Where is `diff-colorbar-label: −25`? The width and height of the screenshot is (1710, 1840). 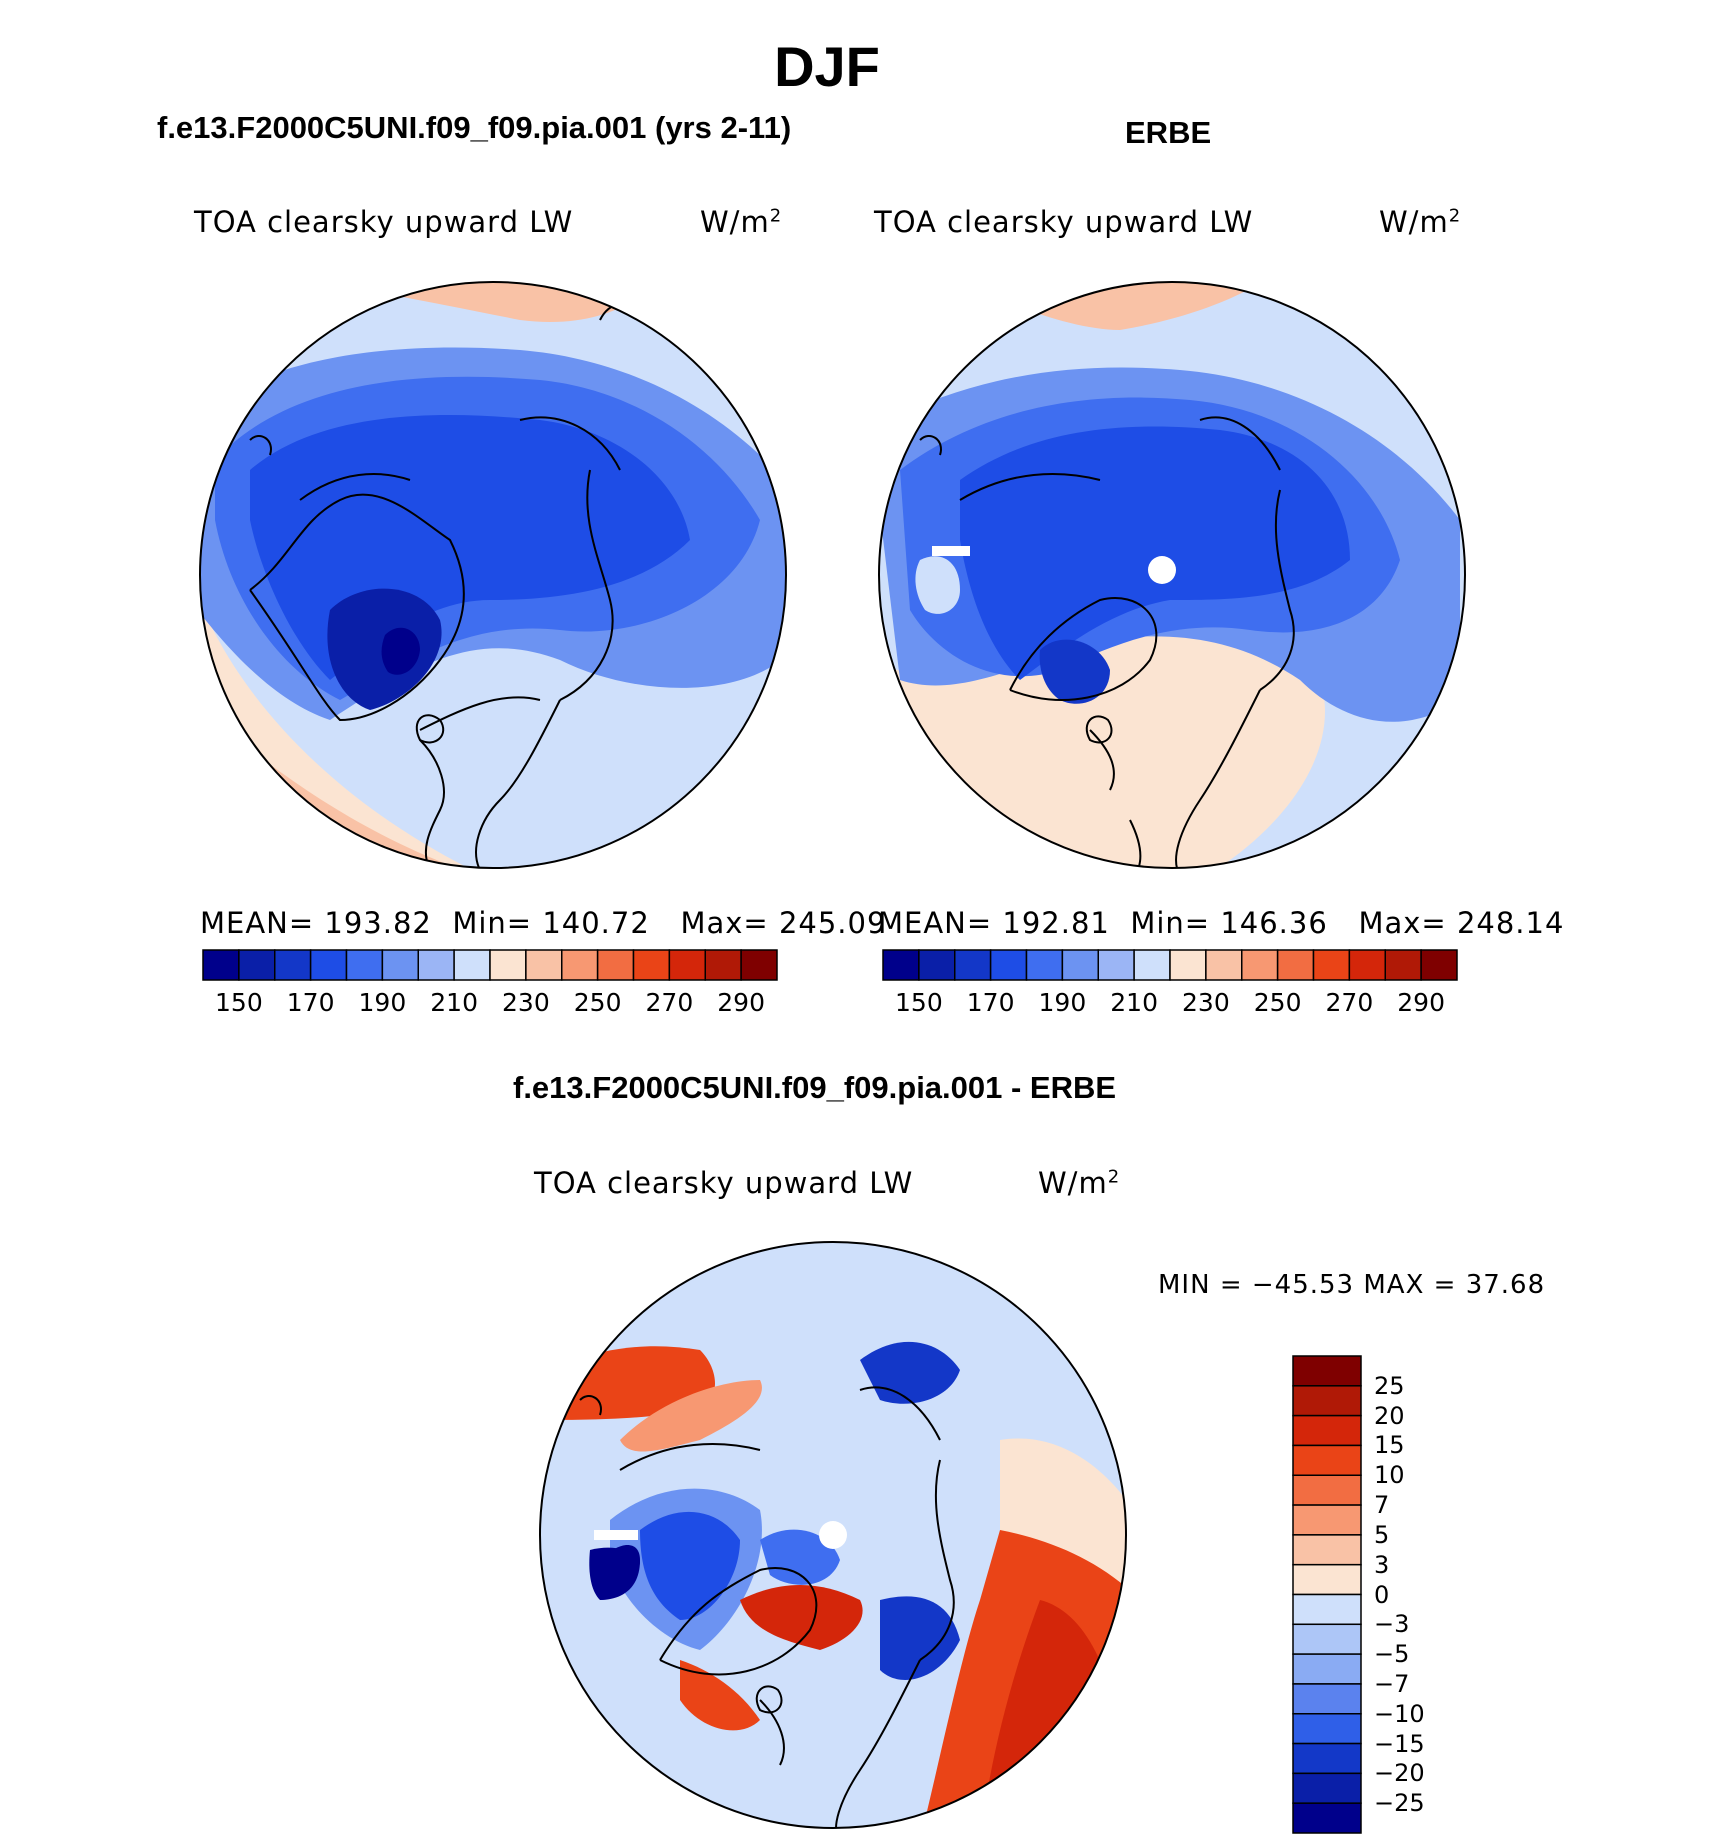
diff-colorbar-label: −25 is located at coordinates (1399, 1803).